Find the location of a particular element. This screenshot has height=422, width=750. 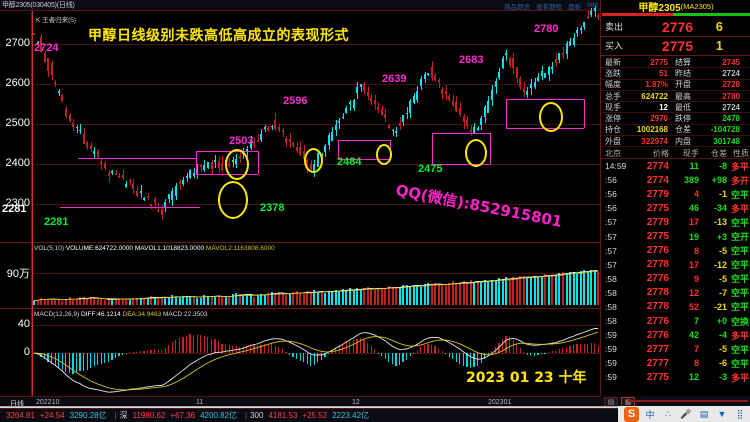

menu-item-2: 面板 is located at coordinates (575, 7).